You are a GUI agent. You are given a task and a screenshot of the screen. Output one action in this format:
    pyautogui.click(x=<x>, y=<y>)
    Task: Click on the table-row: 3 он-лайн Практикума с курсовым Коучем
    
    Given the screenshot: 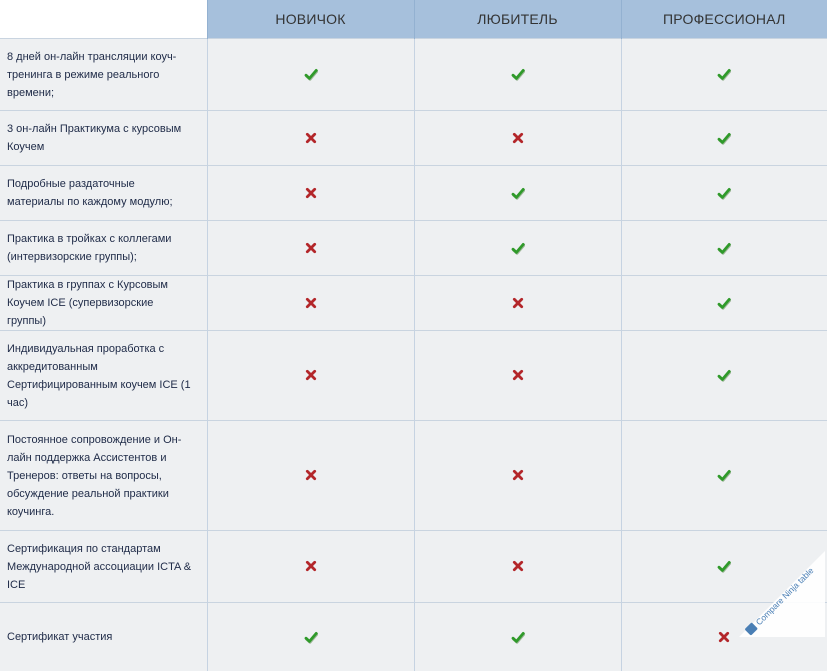 What is the action you would take?
    pyautogui.click(x=413, y=138)
    